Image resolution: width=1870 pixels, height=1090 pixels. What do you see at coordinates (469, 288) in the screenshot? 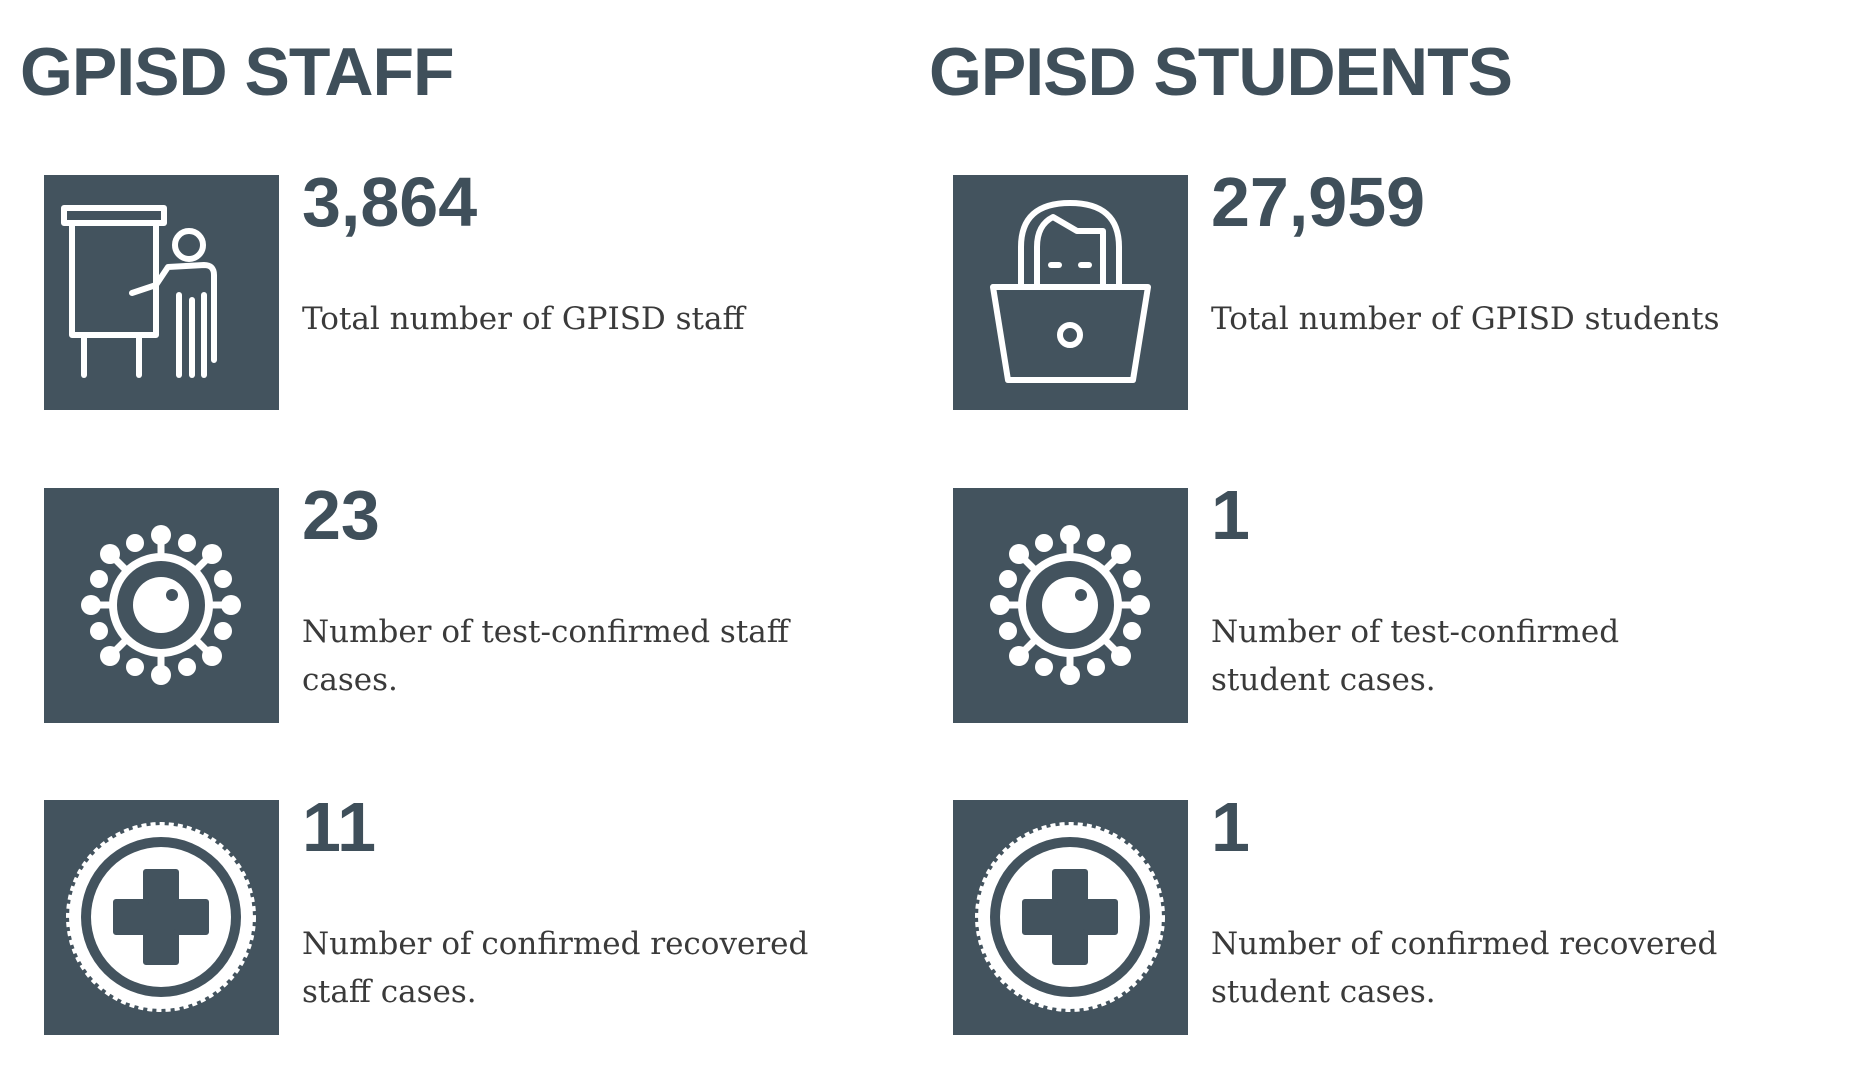
I see `staff-total-card: 3,864 Total number of GPISD staff` at bounding box center [469, 288].